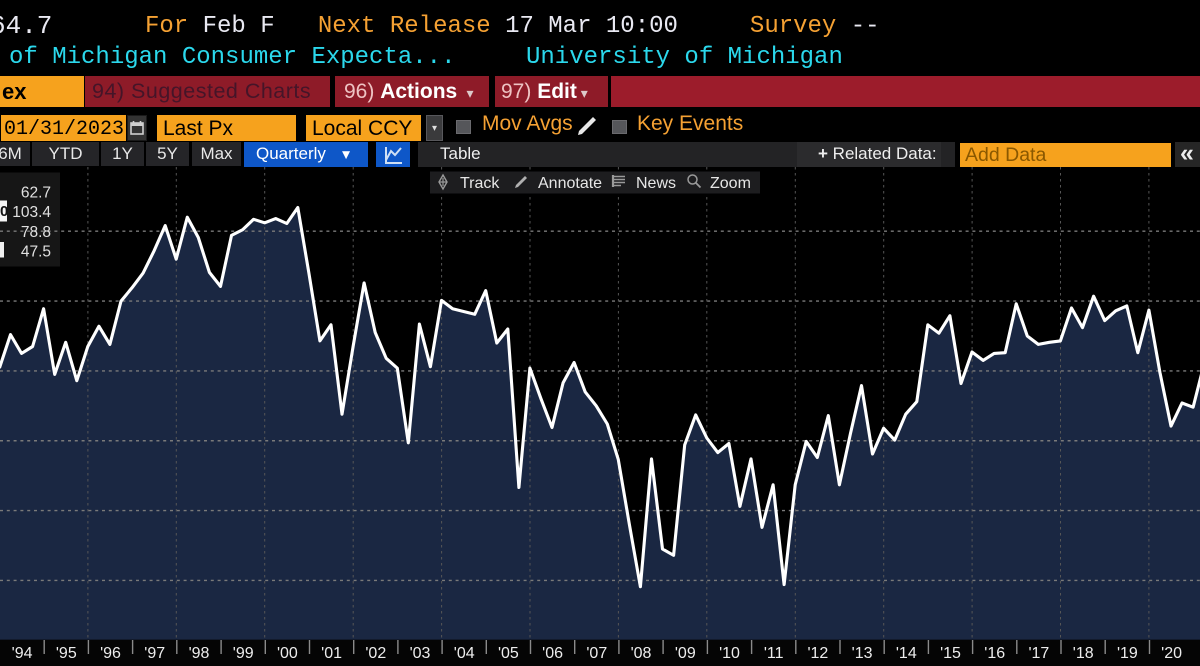  What do you see at coordinates (22, 653) in the screenshot?
I see `svg-text: '94` at bounding box center [22, 653].